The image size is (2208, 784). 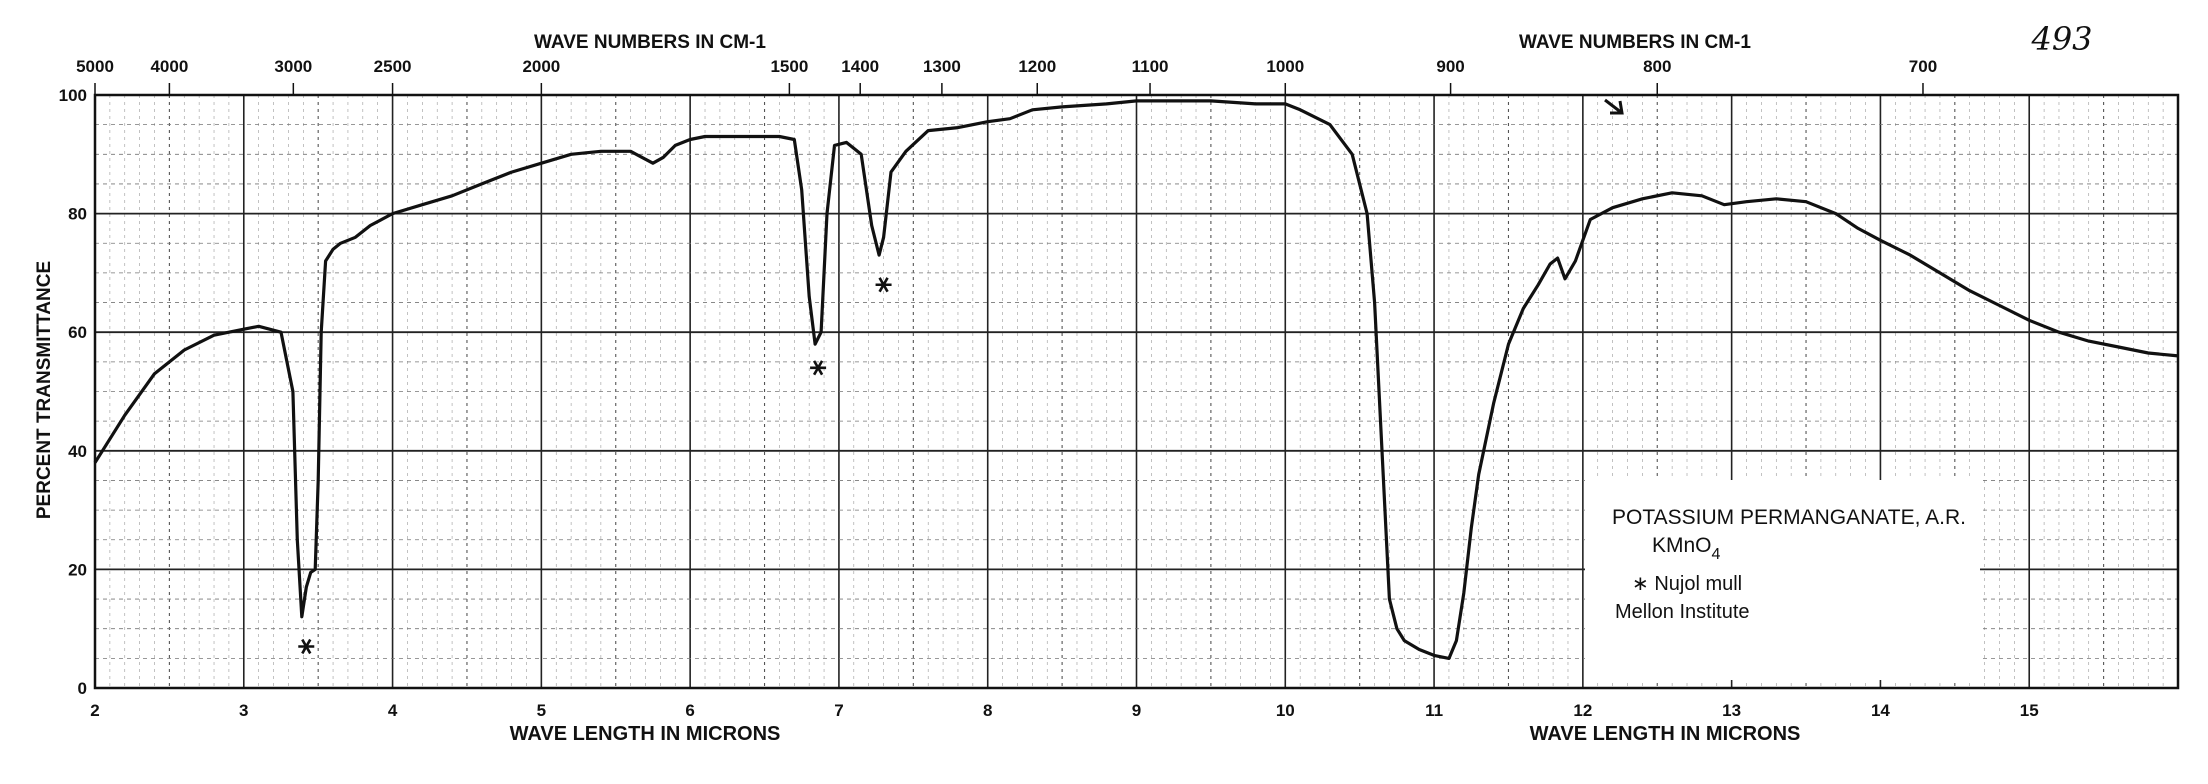 What do you see at coordinates (77, 451) in the screenshot?
I see `y-tick-label: 40` at bounding box center [77, 451].